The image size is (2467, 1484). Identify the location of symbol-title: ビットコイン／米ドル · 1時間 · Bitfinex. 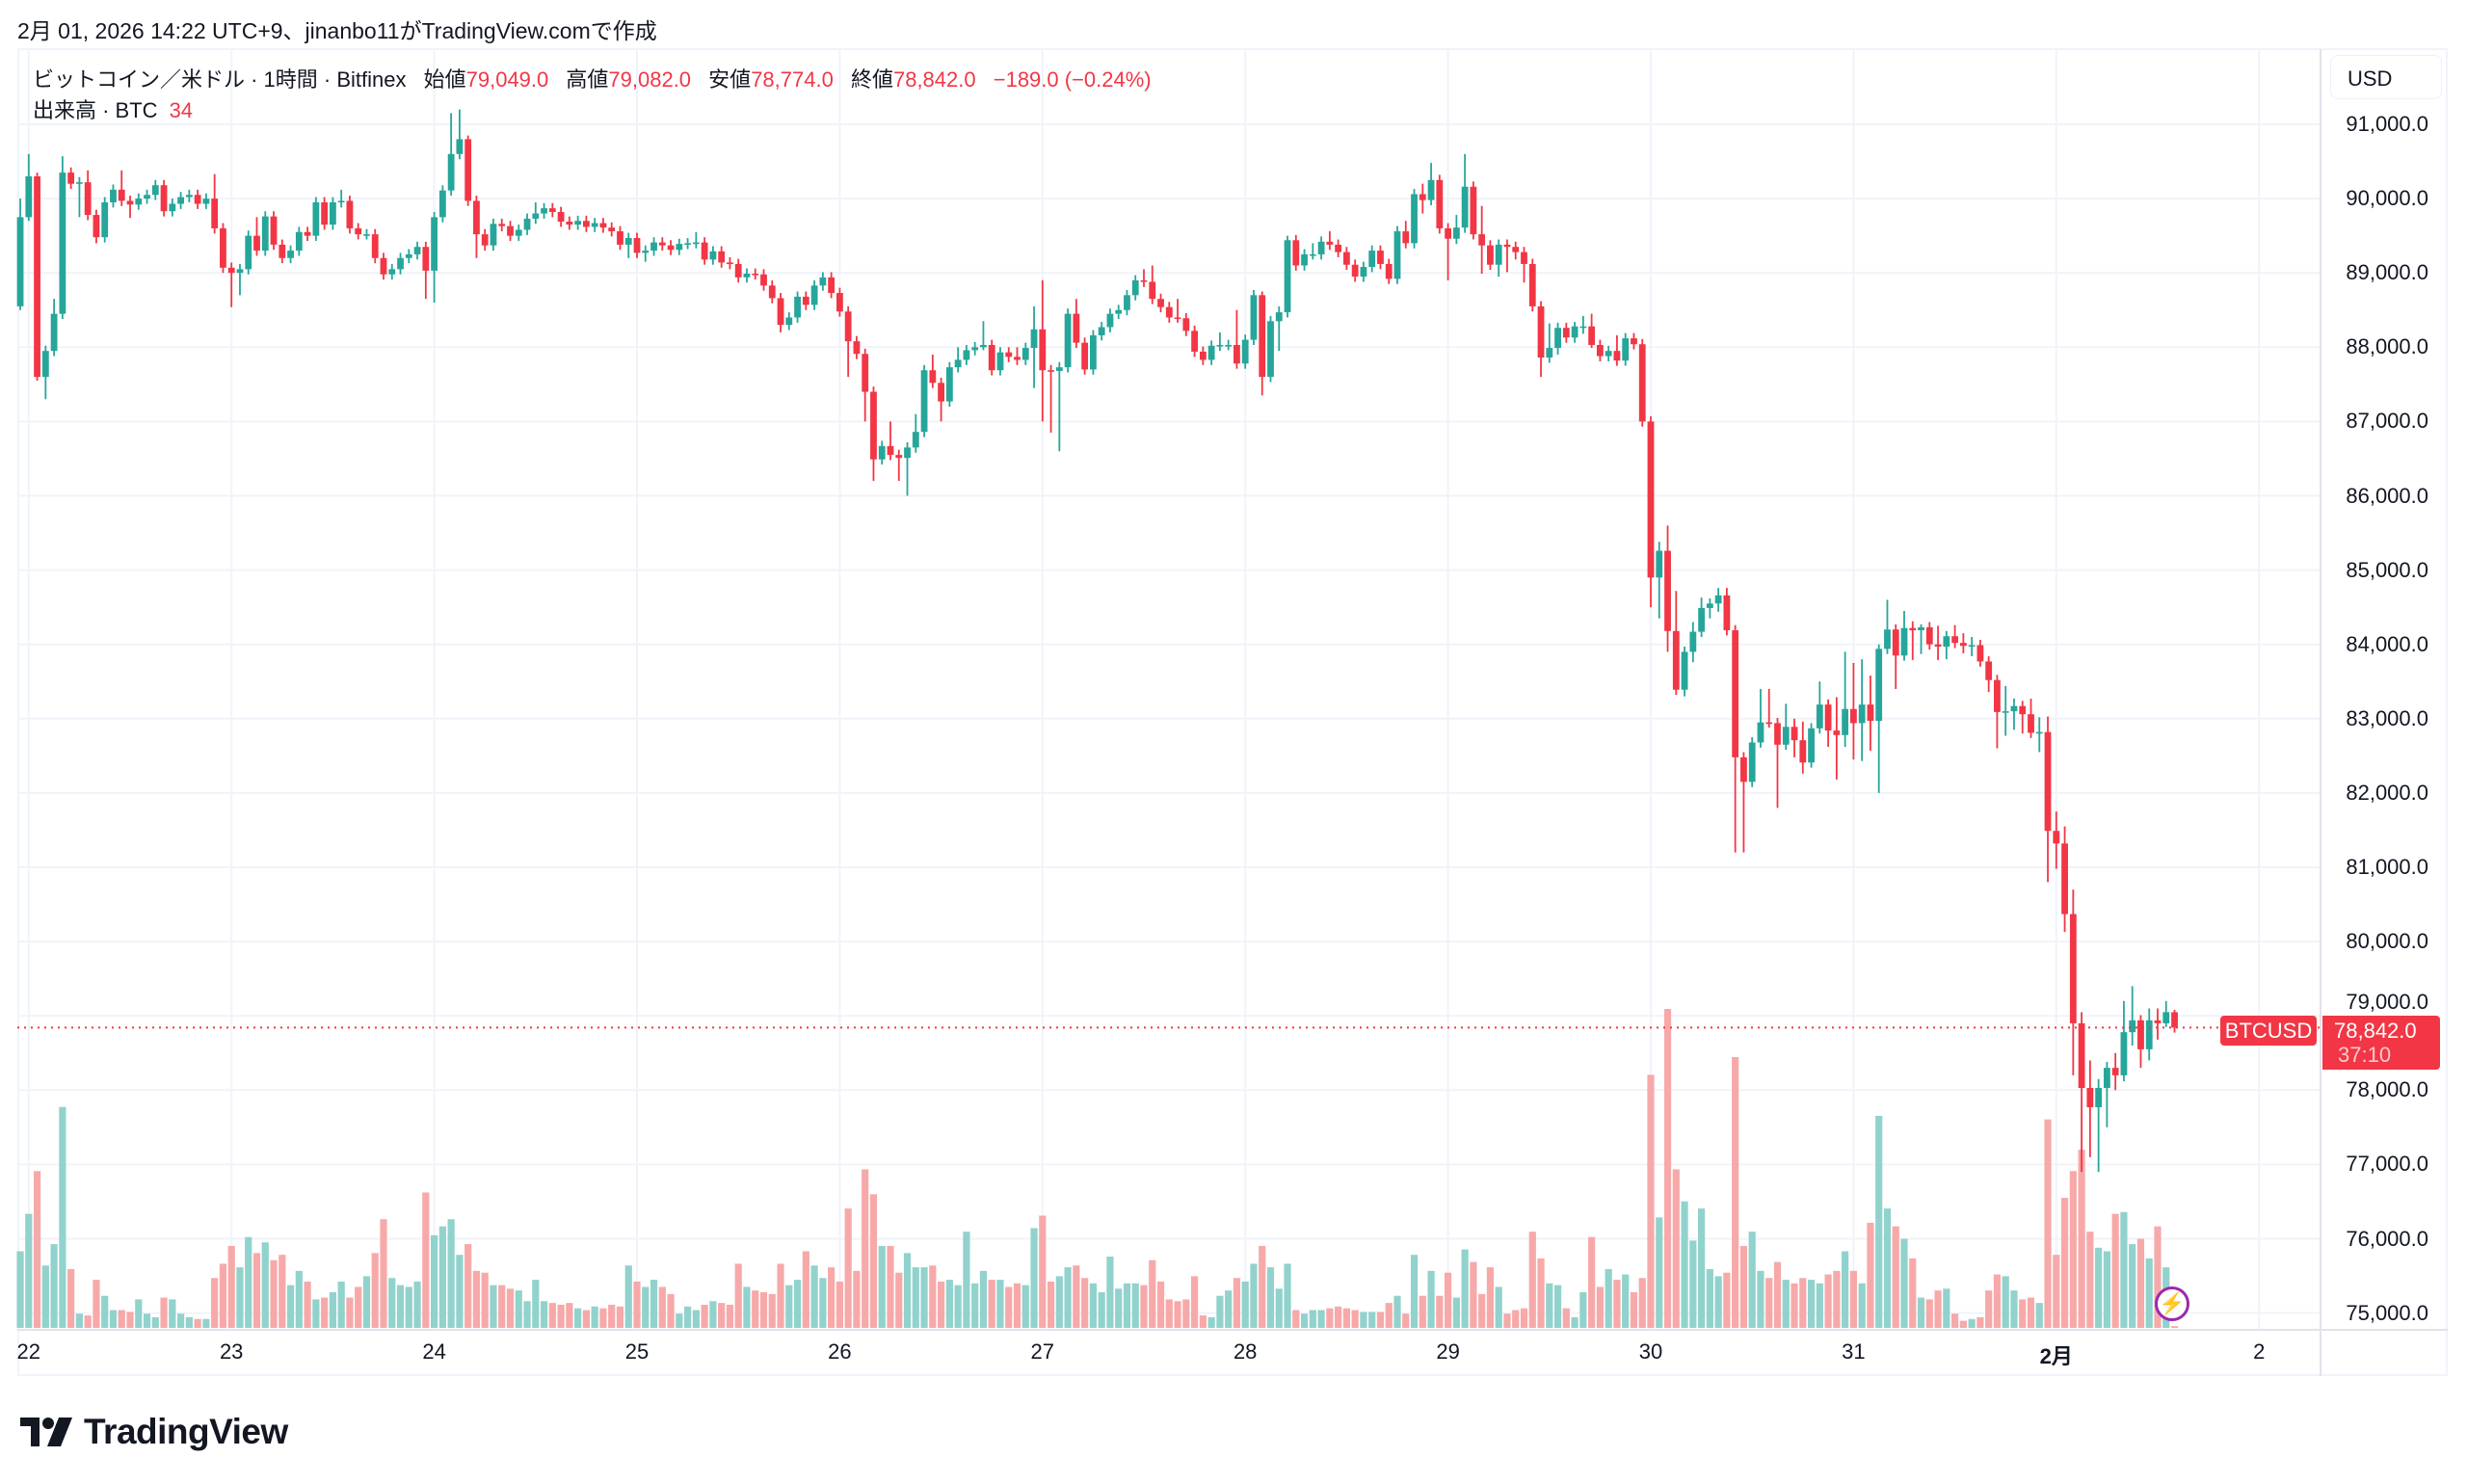
(220, 79).